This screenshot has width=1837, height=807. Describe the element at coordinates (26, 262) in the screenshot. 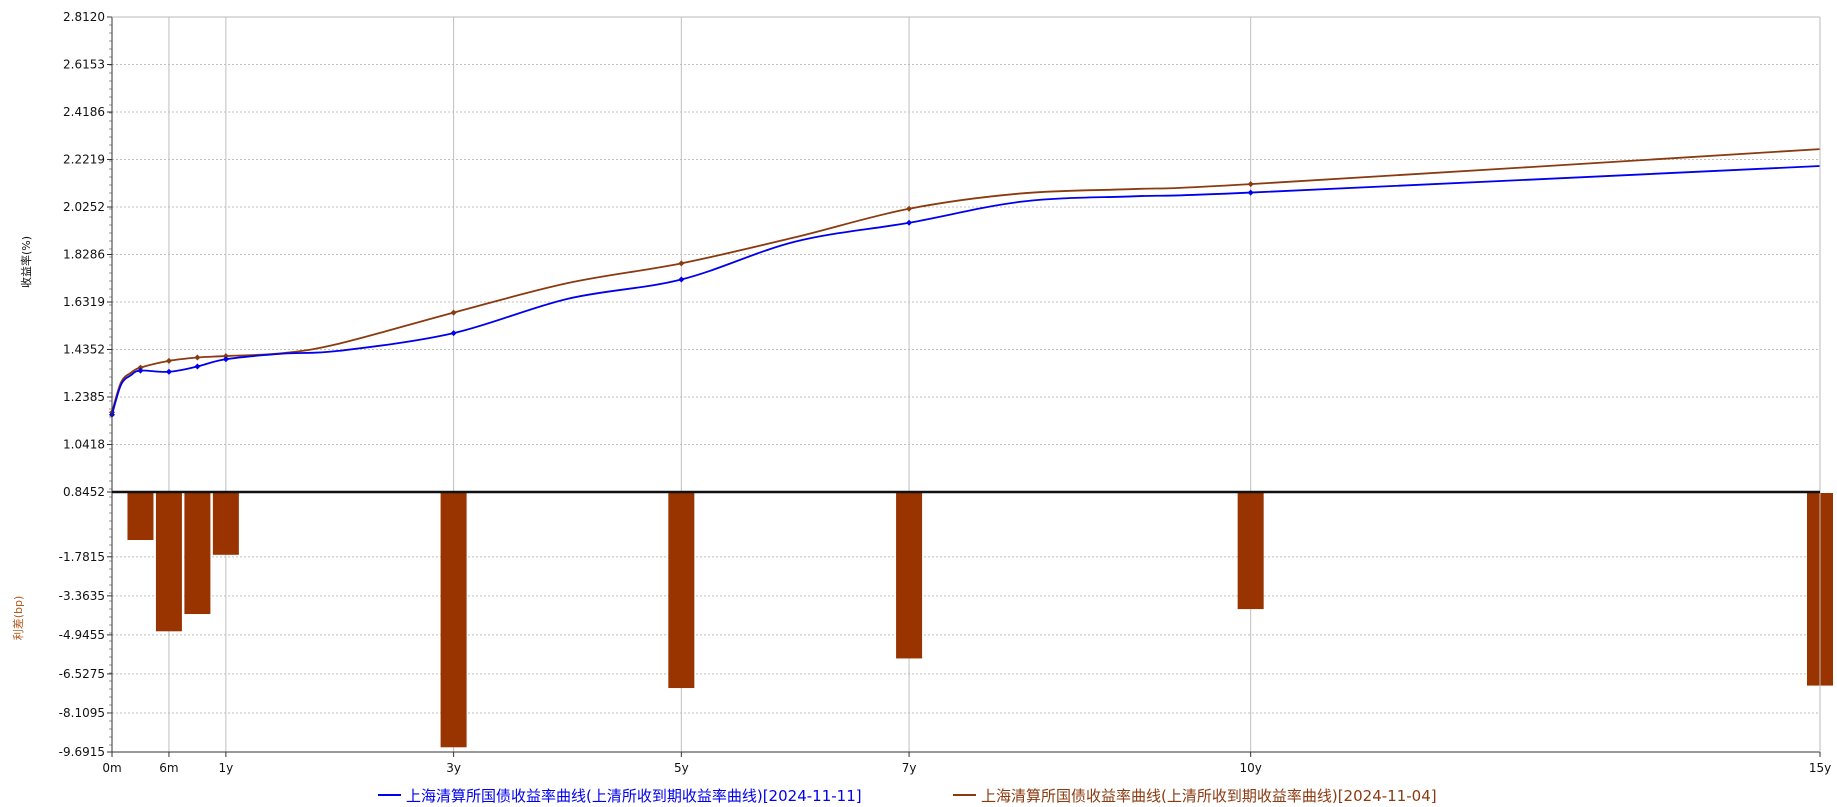

I see `yield-axis-label: 收益率(%)` at that location.